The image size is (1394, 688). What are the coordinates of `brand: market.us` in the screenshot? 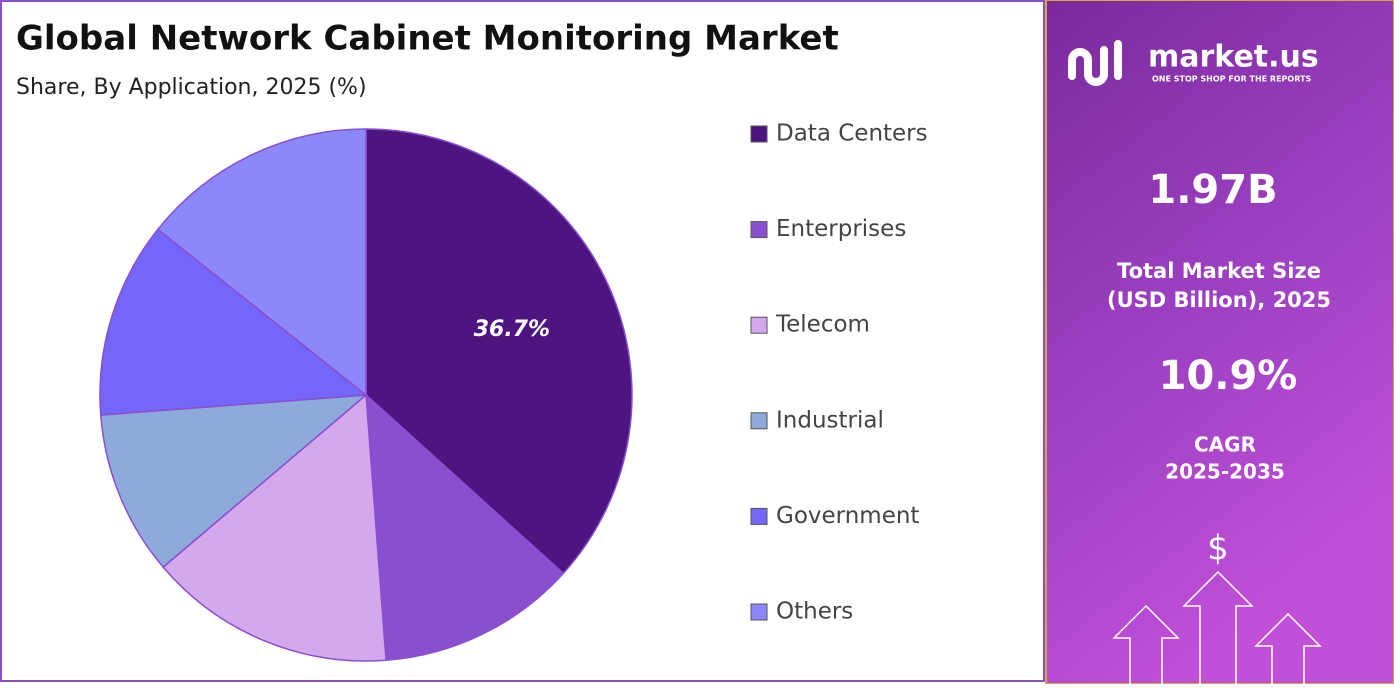 It's located at (1233, 57).